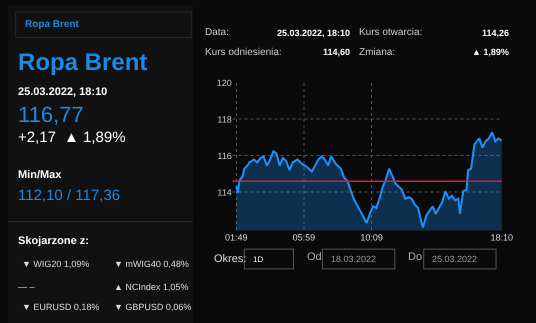 The height and width of the screenshot is (323, 536). Describe the element at coordinates (224, 83) in the screenshot. I see `y-tick-label: 120` at that location.